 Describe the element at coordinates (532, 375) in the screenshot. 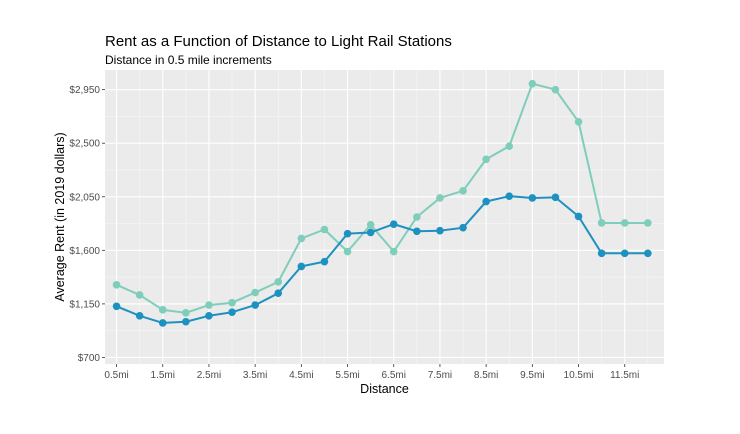

I see `x-tick-label: 9.5mi` at that location.